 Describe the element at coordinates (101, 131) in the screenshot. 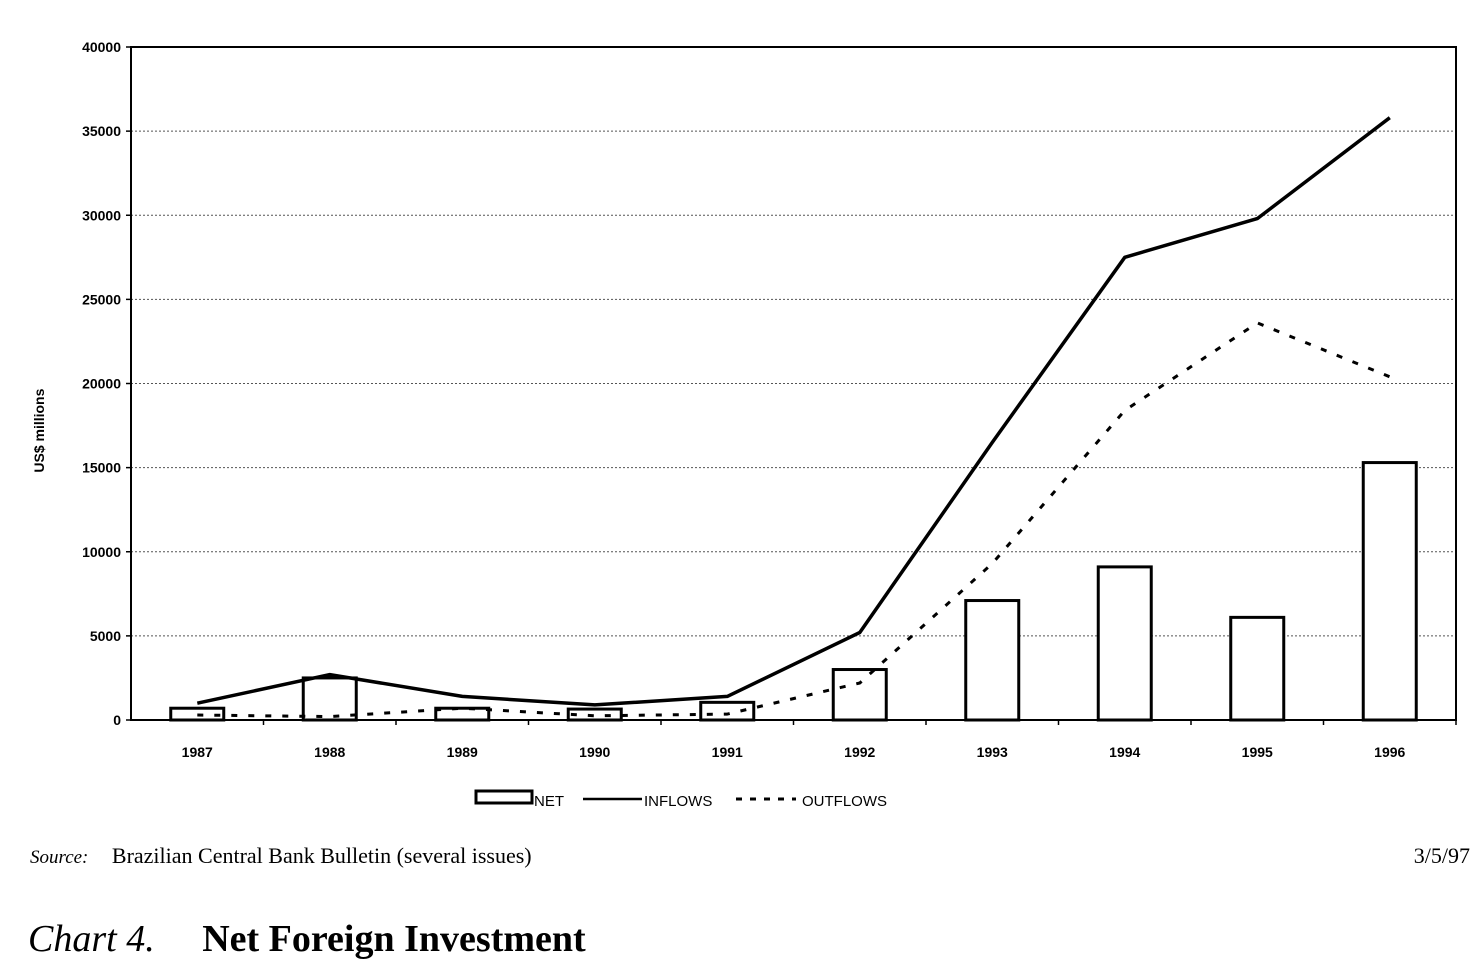

I see `y-tick-label: 35000` at that location.